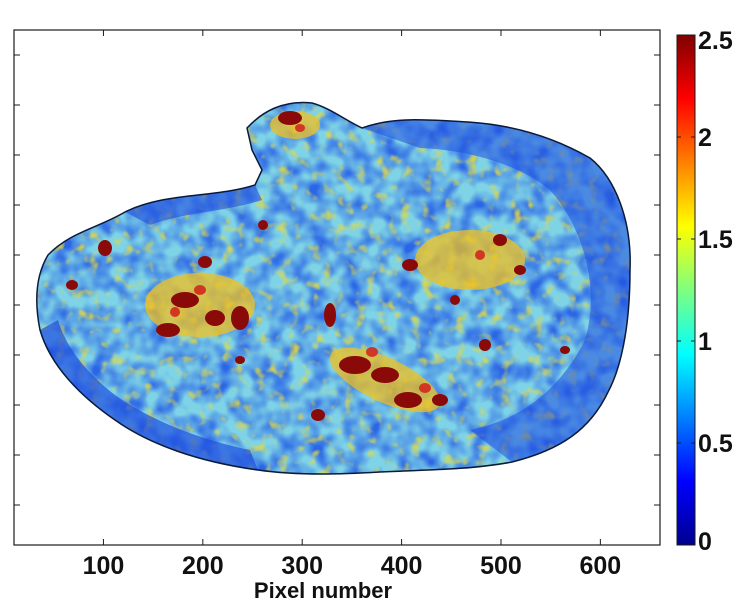 This screenshot has width=747, height=605. I want to click on x-tick-label: 500, so click(501, 566).